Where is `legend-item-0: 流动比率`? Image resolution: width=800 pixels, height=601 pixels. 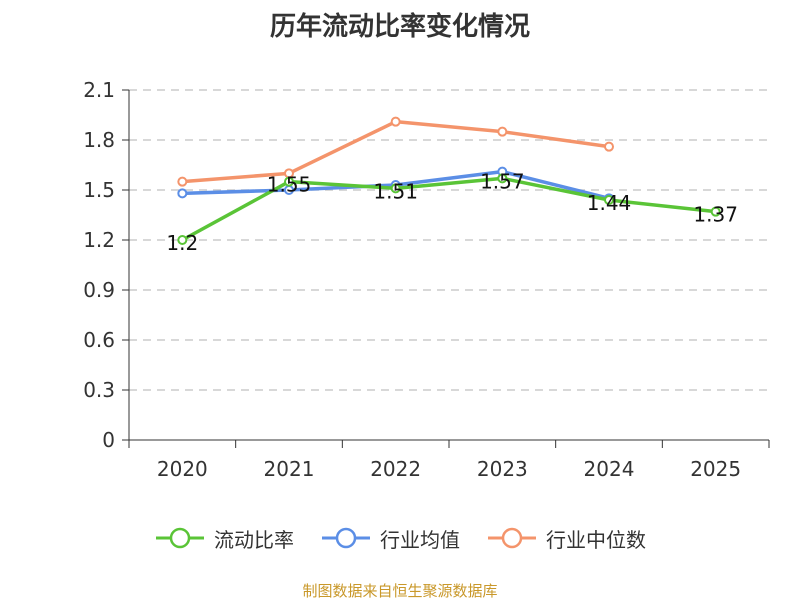 legend-item-0: 流动比率 is located at coordinates (224, 538).